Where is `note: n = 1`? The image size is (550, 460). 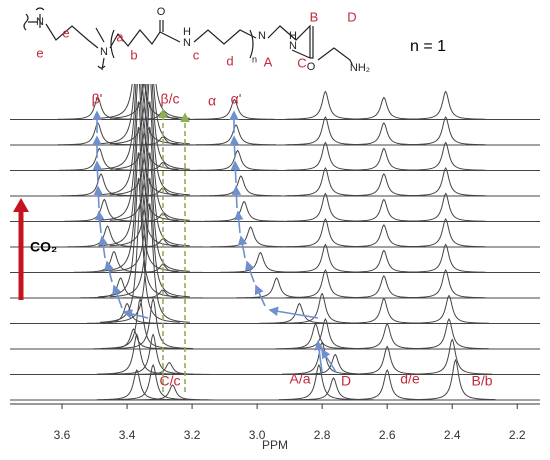
note: n = 1 is located at coordinates (428, 46).